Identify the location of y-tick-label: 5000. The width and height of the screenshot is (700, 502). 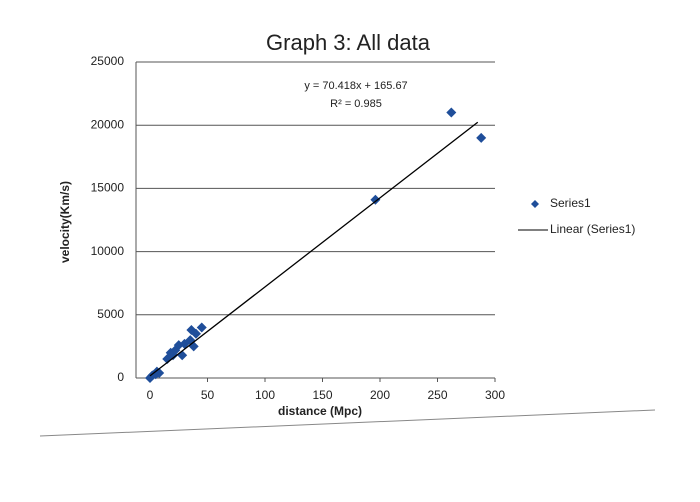
(110, 314).